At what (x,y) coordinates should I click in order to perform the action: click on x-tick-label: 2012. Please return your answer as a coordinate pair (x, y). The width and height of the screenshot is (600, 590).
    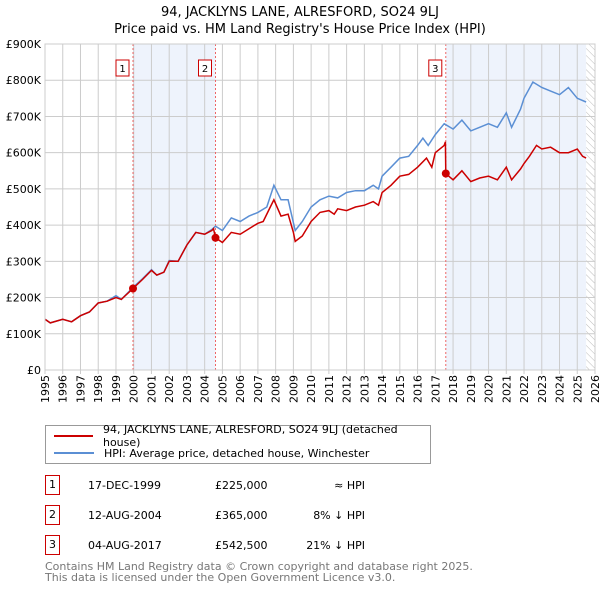
    Looking at the image, I should click on (347, 389).